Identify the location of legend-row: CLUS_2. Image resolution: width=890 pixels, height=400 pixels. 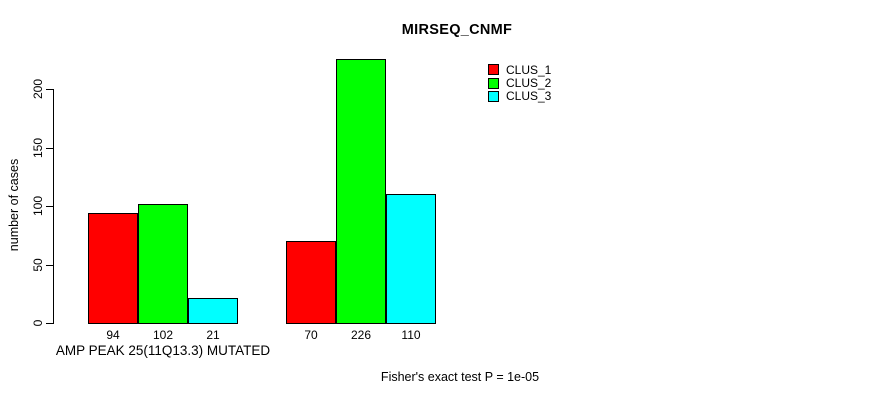
(520, 83).